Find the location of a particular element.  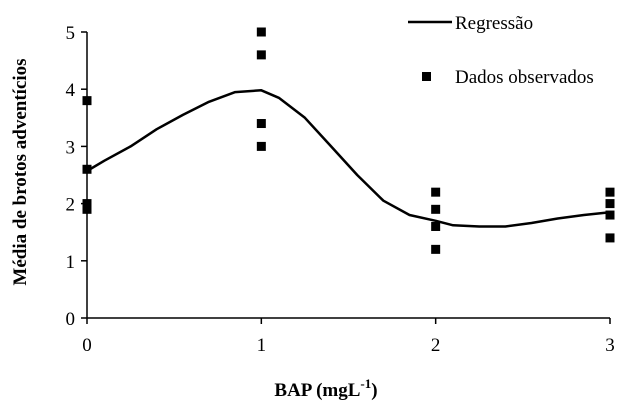

x-tick-label: 2 is located at coordinates (436, 345).